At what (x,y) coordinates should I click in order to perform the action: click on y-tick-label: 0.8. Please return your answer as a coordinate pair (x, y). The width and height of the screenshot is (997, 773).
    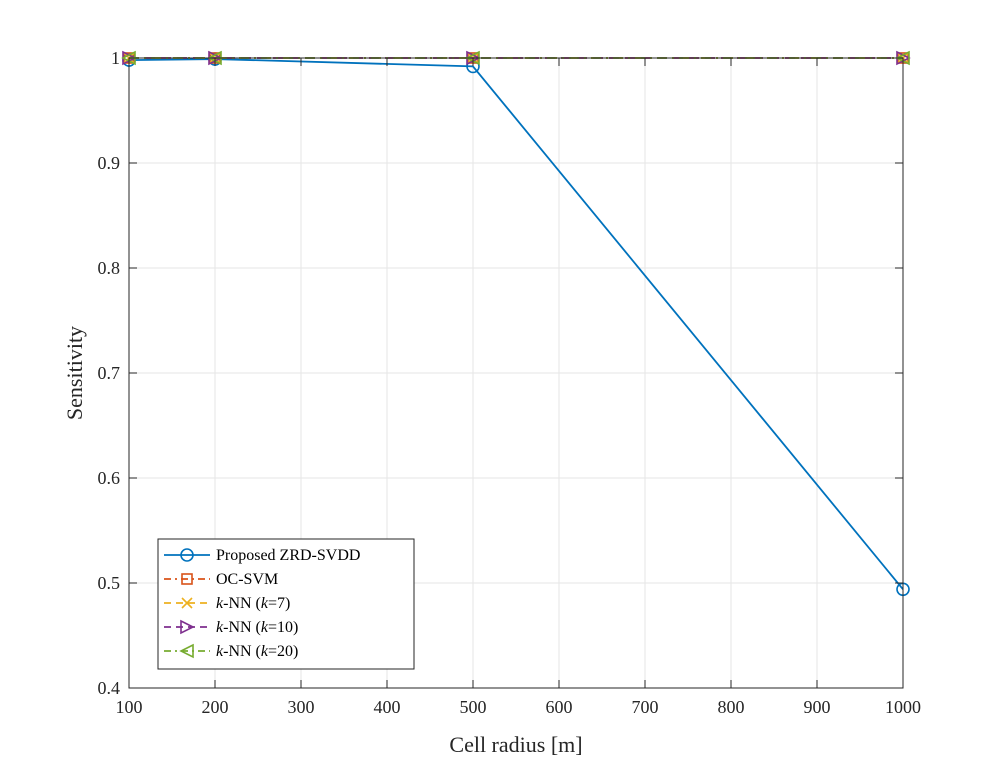
    Looking at the image, I should click on (109, 268).